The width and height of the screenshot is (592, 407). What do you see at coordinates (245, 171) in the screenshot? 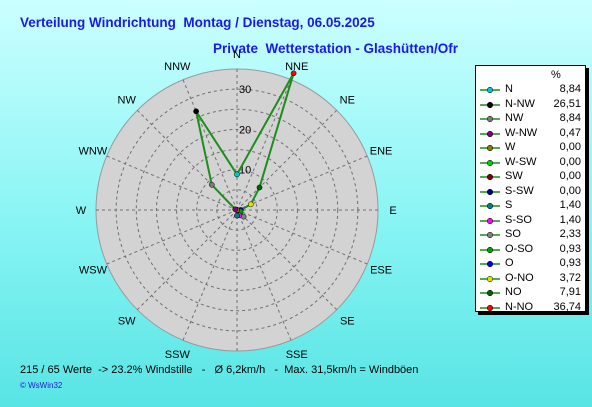
I see `radial-tick-label: 10` at bounding box center [245, 171].